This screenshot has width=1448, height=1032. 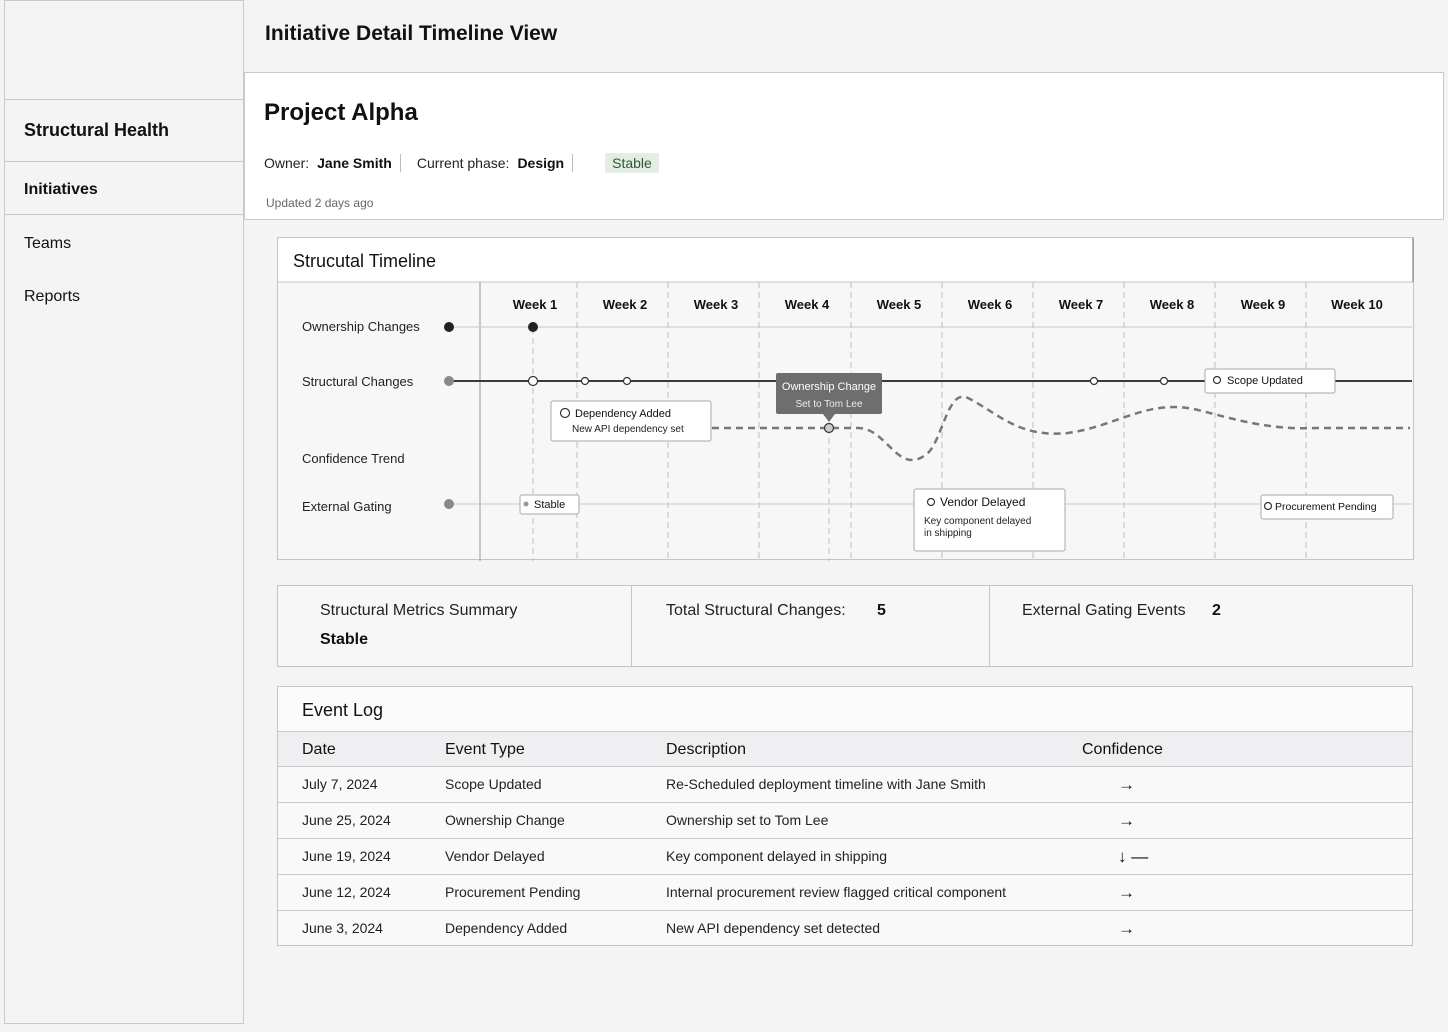 I want to click on week-label: Week 1, so click(x=535, y=304).